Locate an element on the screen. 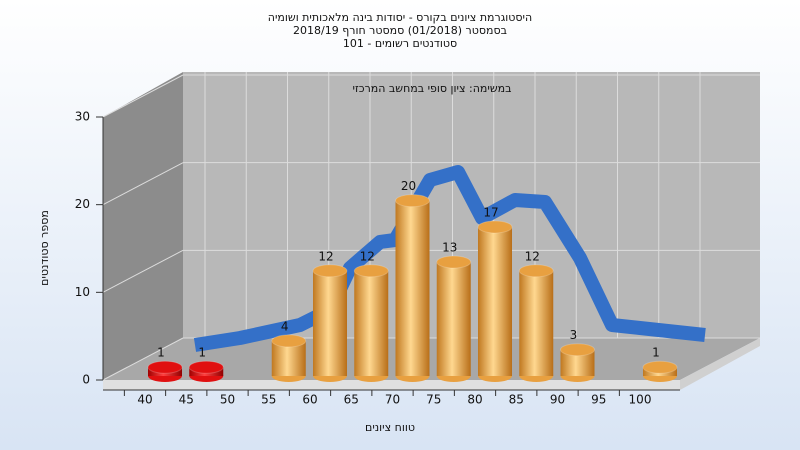  x-tick-label: 100 is located at coordinates (640, 400).